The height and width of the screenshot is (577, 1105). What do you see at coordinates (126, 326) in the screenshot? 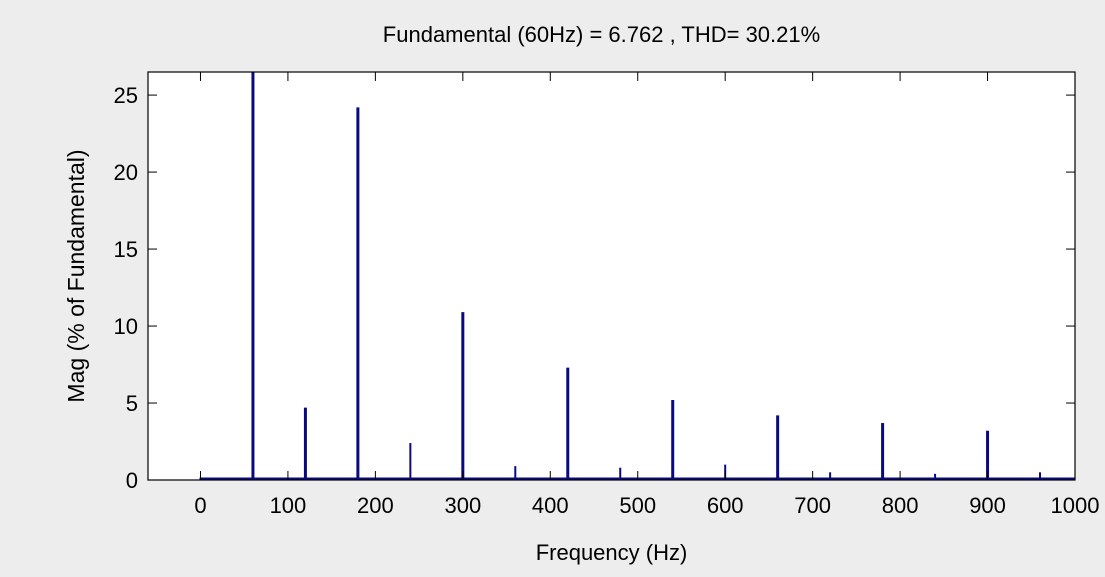
I see `y-tick-label: 10` at bounding box center [126, 326].